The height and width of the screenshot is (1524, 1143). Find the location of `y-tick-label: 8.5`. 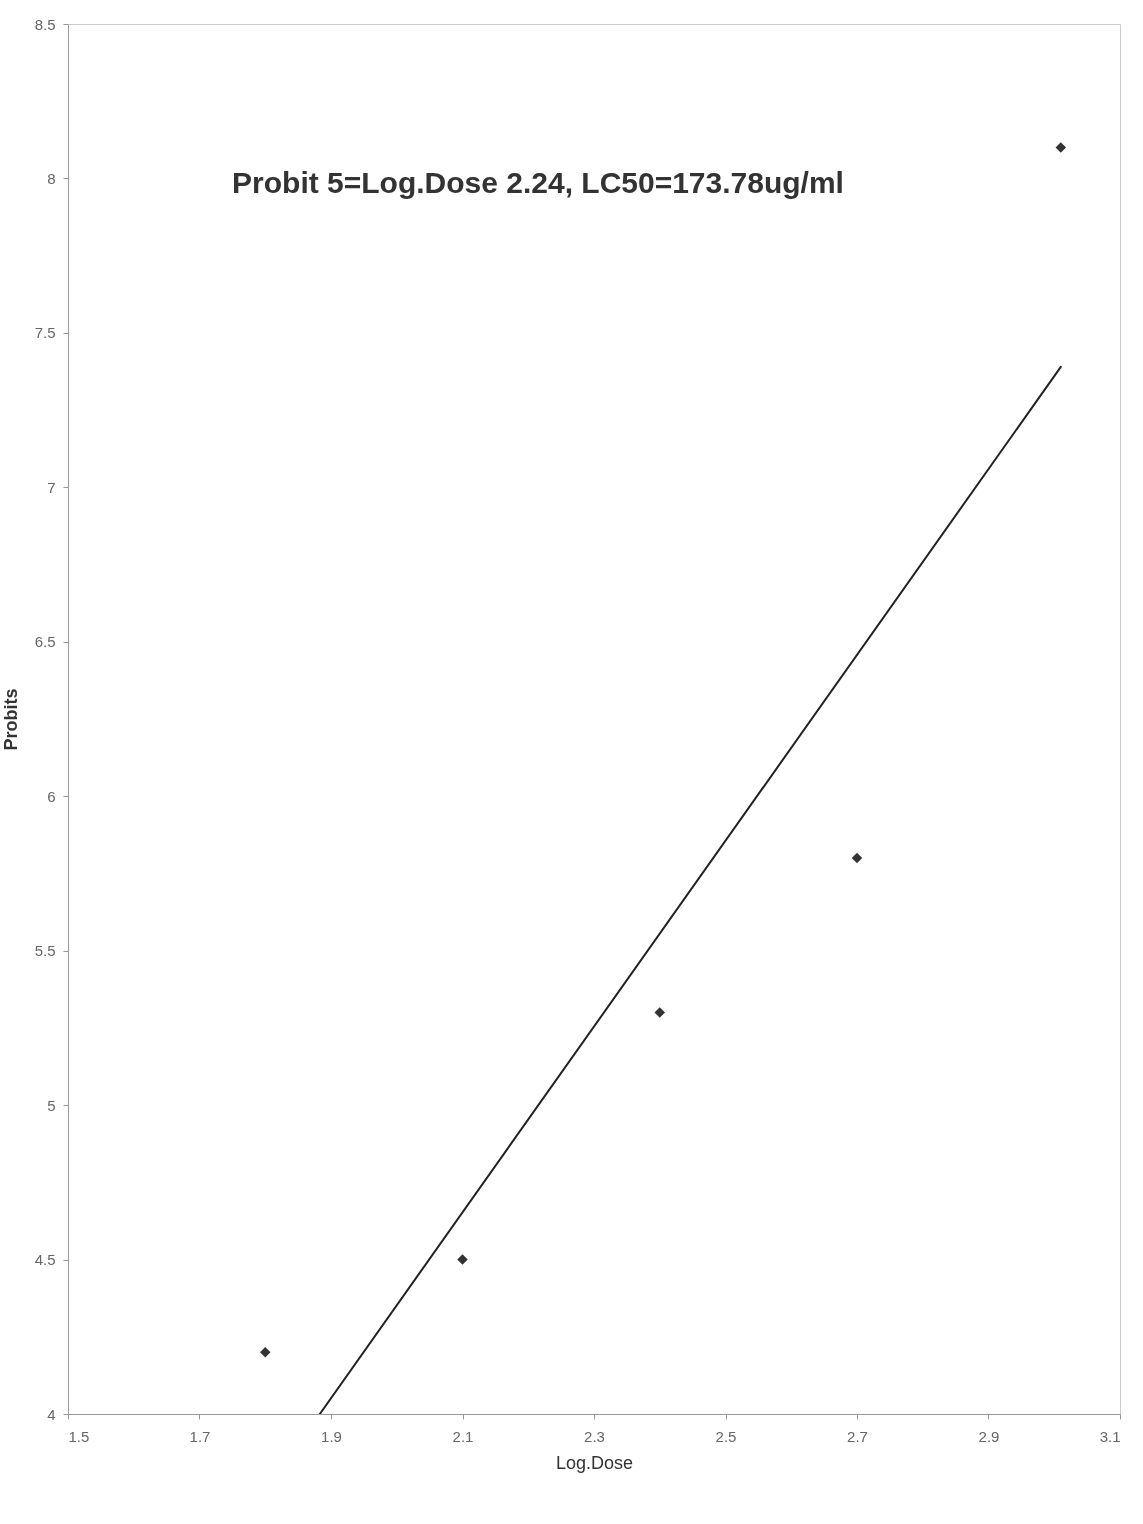

y-tick-label: 8.5 is located at coordinates (45, 24).